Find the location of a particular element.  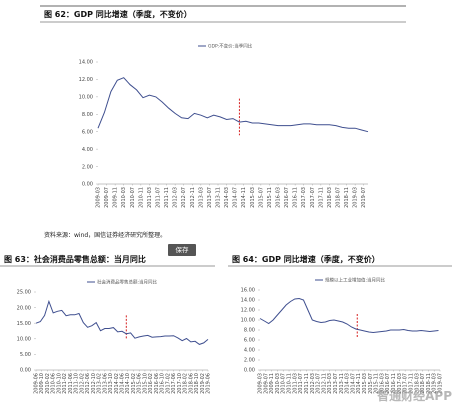

x-tick-label: 2017-02 is located at coordinates (168, 383).